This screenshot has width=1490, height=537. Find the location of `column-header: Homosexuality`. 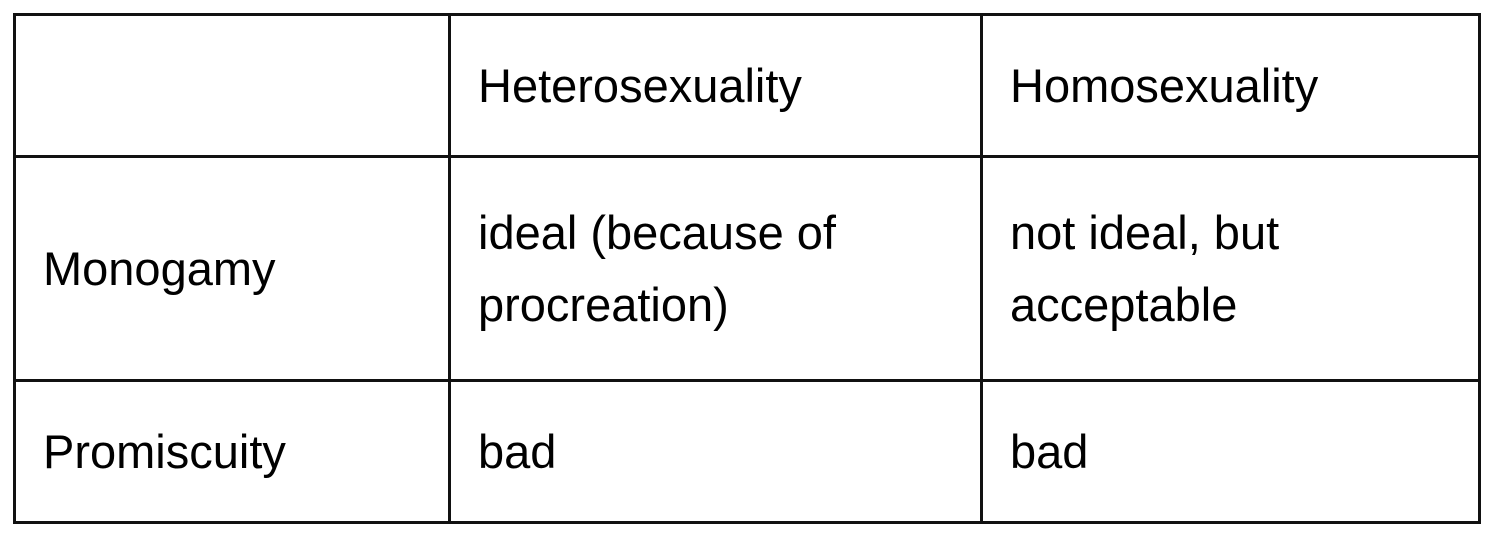

column-header: Homosexuality is located at coordinates (1230, 85).